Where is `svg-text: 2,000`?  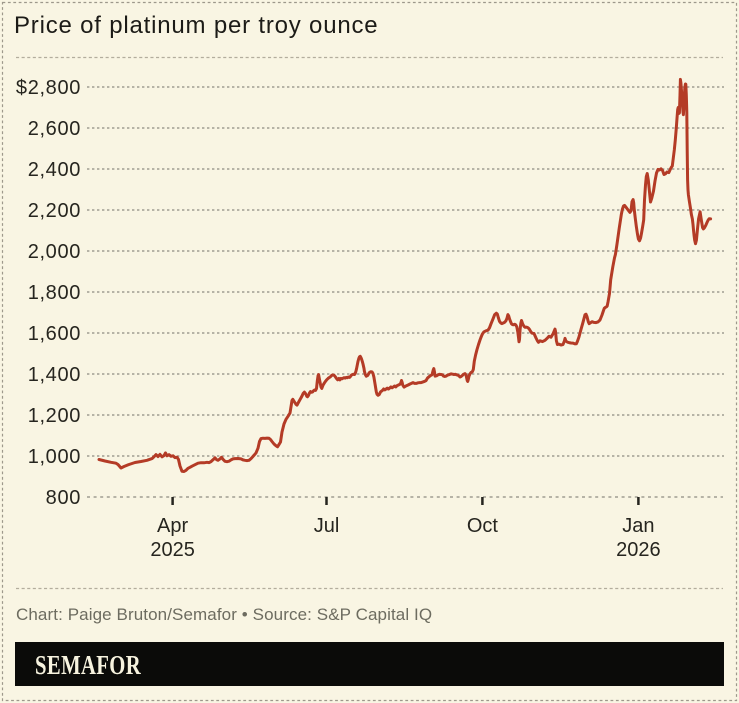
svg-text: 2,000 is located at coordinates (54, 252).